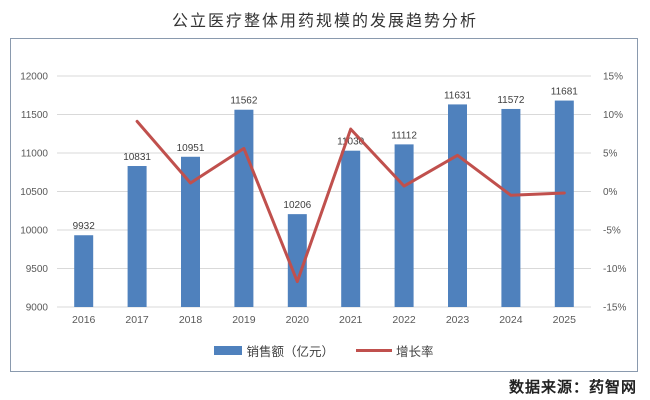  I want to click on bar-2018, so click(190, 231).